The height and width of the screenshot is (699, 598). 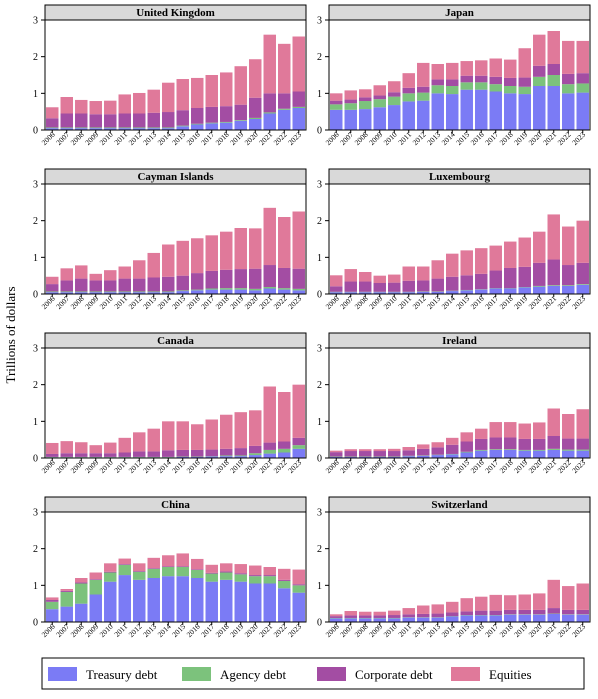 What do you see at coordinates (448, 302) in the screenshot?
I see `x-tick-label: 2014` at bounding box center [448, 302].